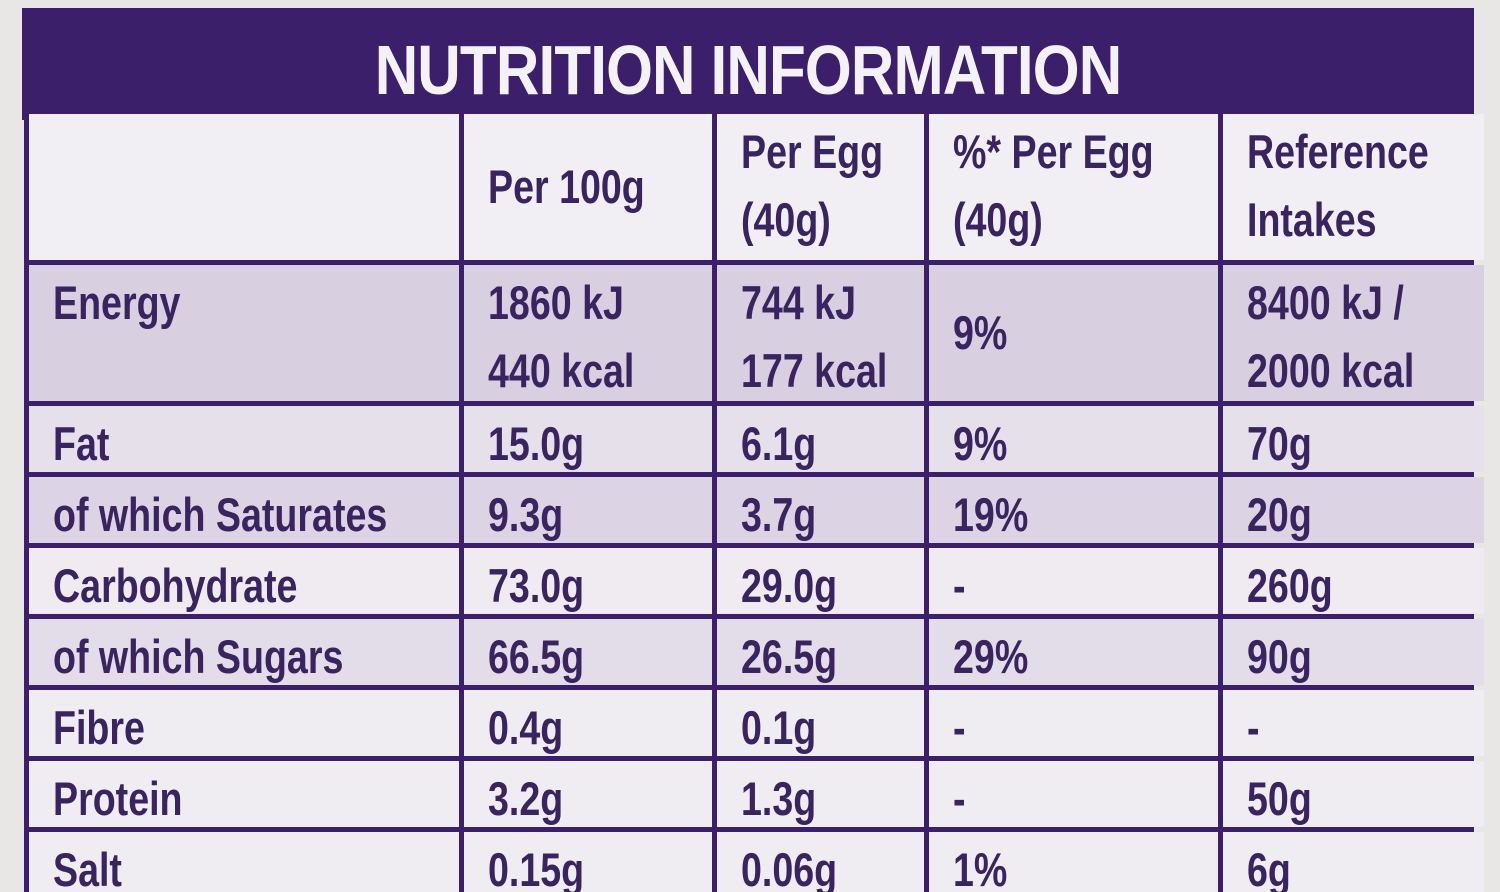 This screenshot has height=892, width=1500. What do you see at coordinates (1353, 187) in the screenshot?
I see `header-cell: Reference Intakes` at bounding box center [1353, 187].